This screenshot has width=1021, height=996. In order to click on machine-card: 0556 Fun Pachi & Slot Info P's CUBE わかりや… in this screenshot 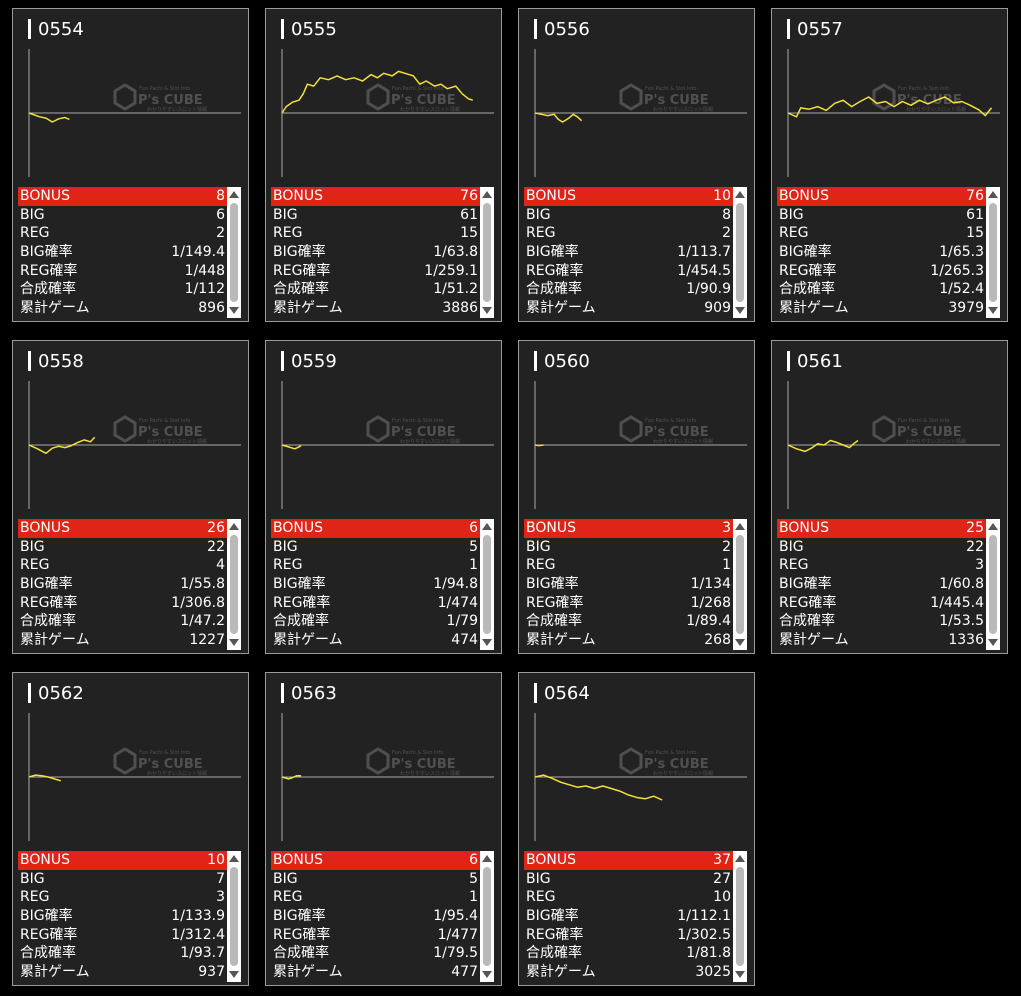, I will do `click(636, 165)`.